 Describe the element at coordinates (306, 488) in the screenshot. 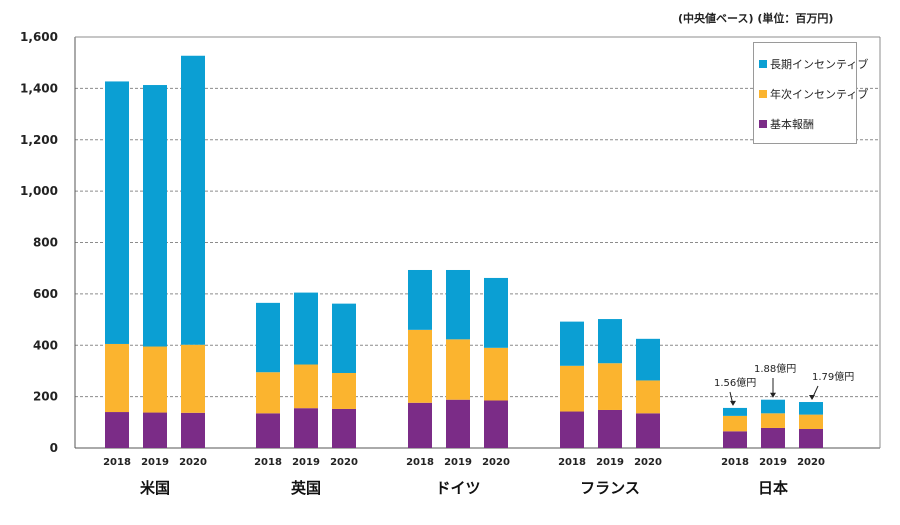

I see `x-group-label: 英国` at that location.